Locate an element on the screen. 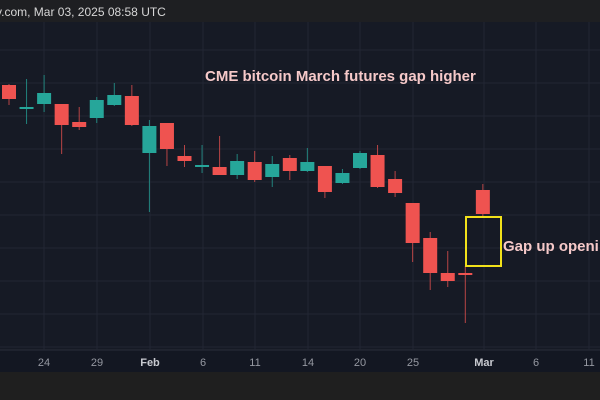  x-axis-band is located at coordinates (300, 361).